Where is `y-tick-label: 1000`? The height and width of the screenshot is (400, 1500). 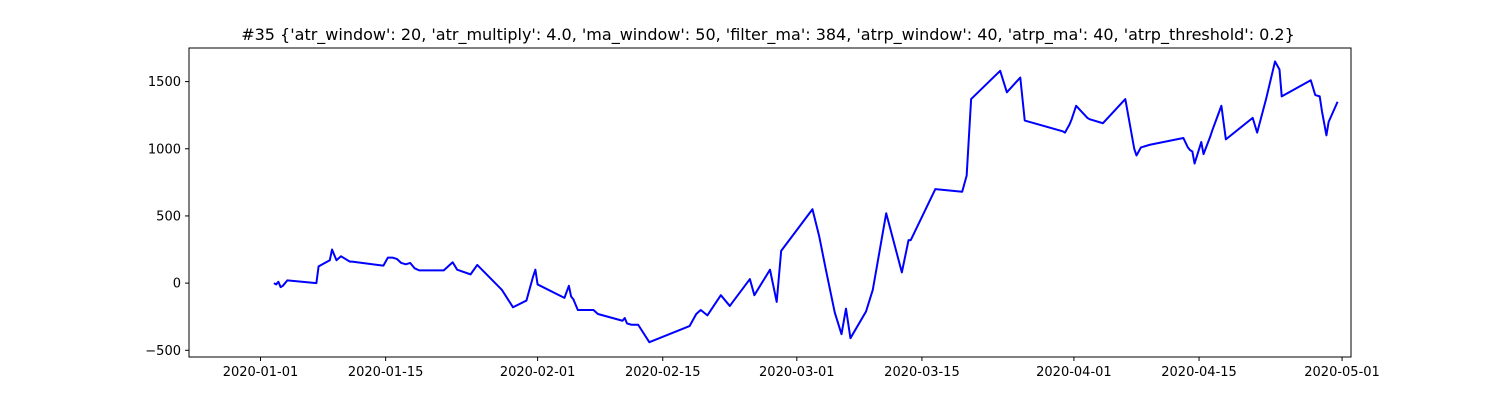 y-tick-label: 1000 is located at coordinates (164, 149).